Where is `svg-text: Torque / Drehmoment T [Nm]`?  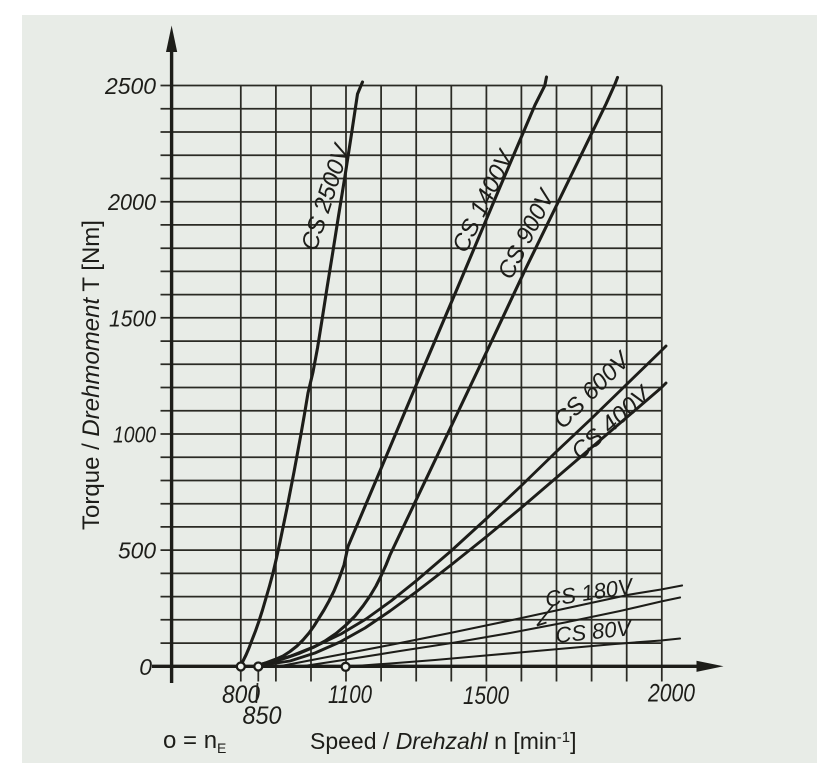
svg-text: Torque / Drehmoment T [Nm] is located at coordinates (91, 375).